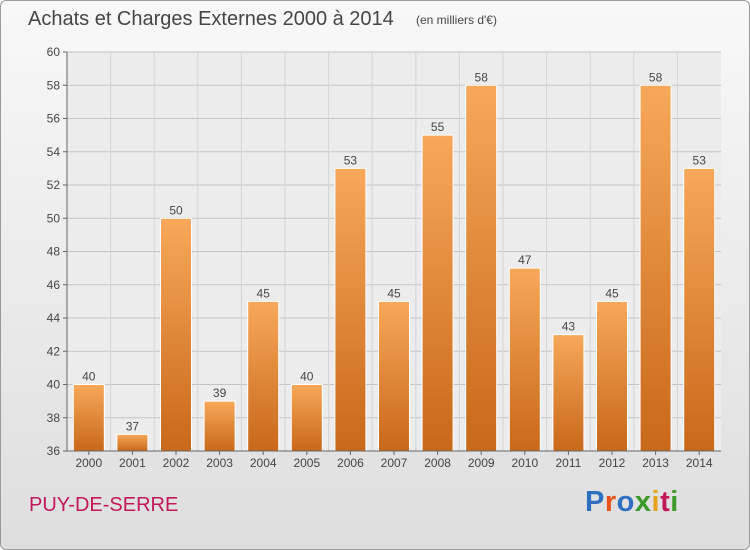  Describe the element at coordinates (612, 463) in the screenshot. I see `x-tick-label: 2012` at that location.